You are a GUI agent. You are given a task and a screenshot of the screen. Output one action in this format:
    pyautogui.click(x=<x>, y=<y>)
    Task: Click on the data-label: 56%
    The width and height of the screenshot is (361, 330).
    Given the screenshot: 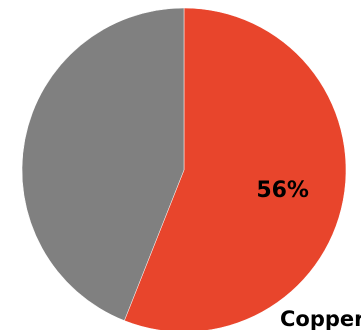 What is the action you would take?
    pyautogui.click(x=282, y=190)
    